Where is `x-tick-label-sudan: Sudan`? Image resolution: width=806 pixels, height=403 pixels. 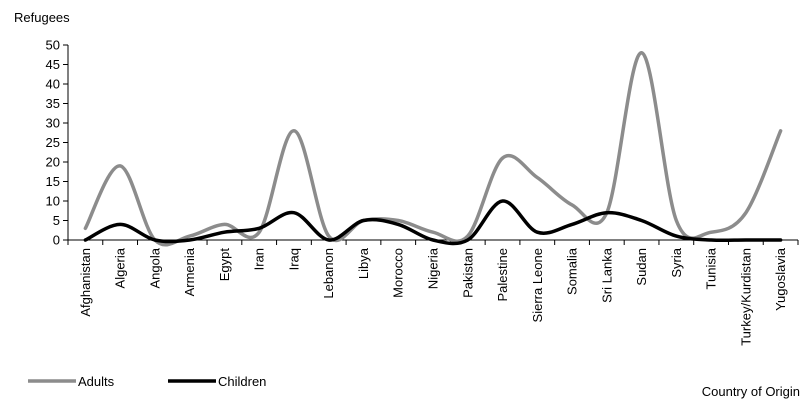
x-tick-label-sudan: Sudan is located at coordinates (641, 267).